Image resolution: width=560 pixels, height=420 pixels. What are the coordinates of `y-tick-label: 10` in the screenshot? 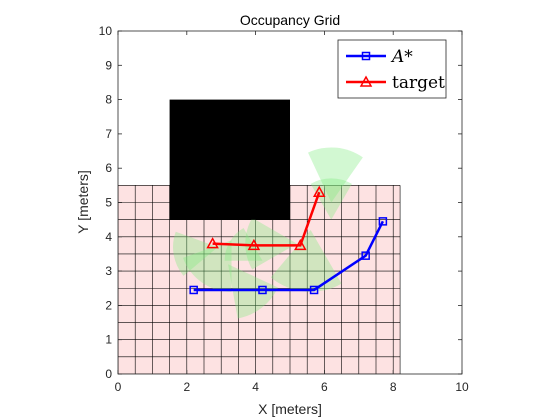 It's located at (106, 31).